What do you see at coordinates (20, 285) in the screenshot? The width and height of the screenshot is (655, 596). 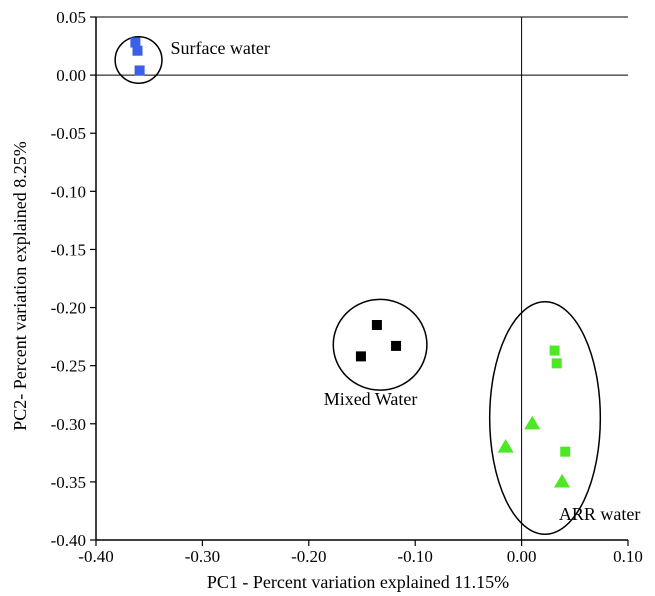 I see `y-axis-label: PC2- Percent variation explained 8.25%` at bounding box center [20, 285].